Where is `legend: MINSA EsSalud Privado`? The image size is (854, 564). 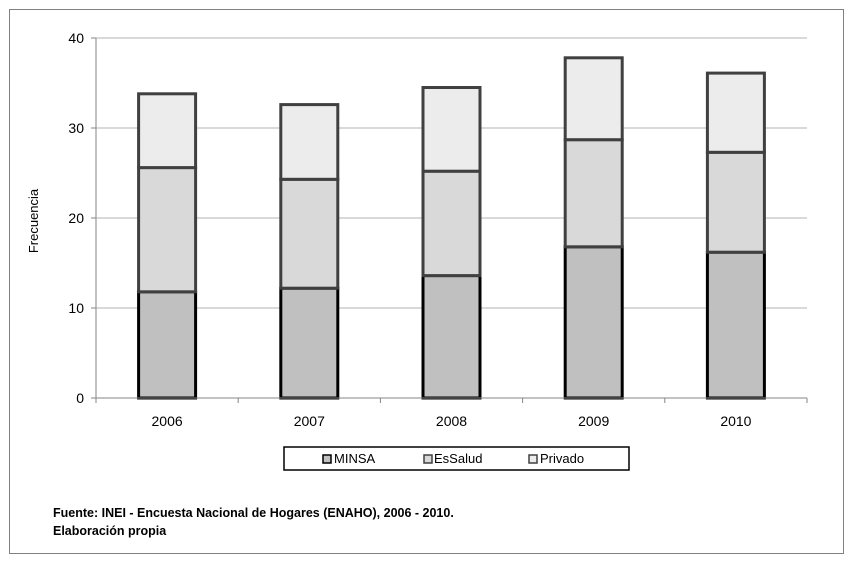
legend: MINSA EsSalud Privado is located at coordinates (456, 458).